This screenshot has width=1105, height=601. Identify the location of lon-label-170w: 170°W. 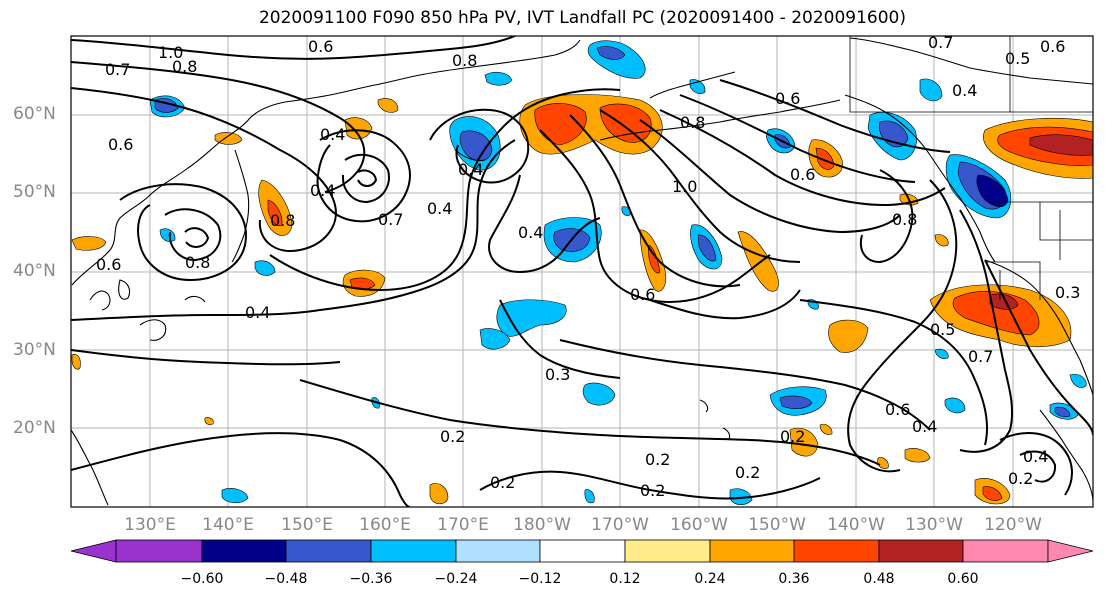
(620, 525).